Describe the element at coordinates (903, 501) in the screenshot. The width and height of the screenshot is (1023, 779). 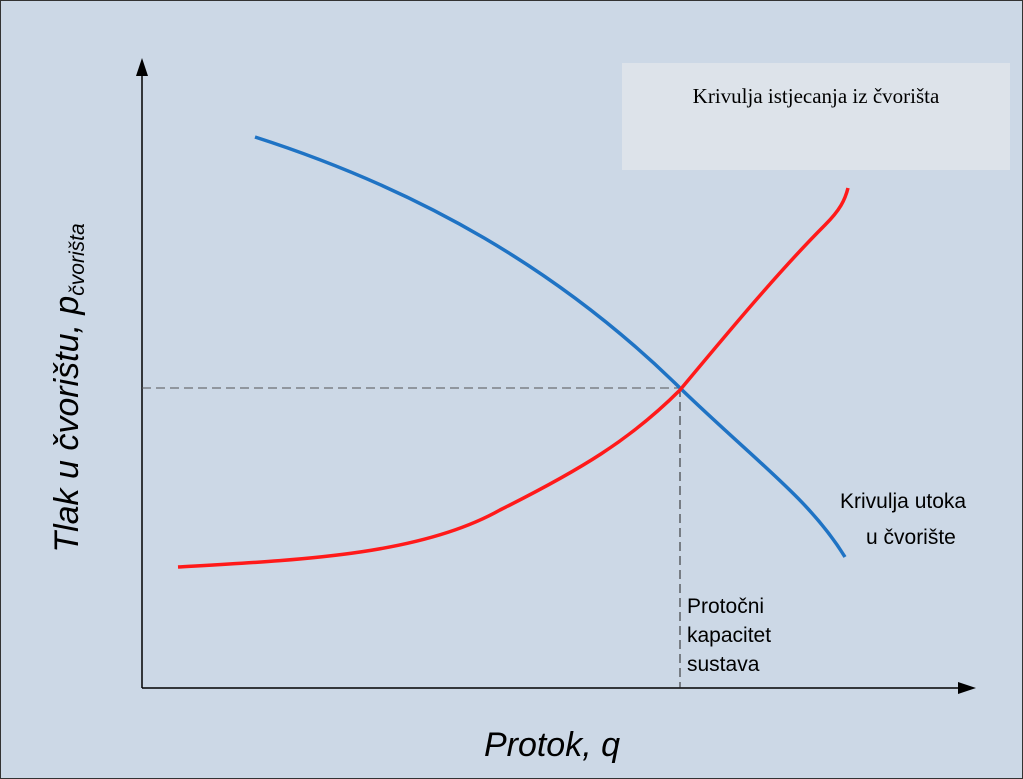
I see `inflow-label-line: Krivulja utoka` at that location.